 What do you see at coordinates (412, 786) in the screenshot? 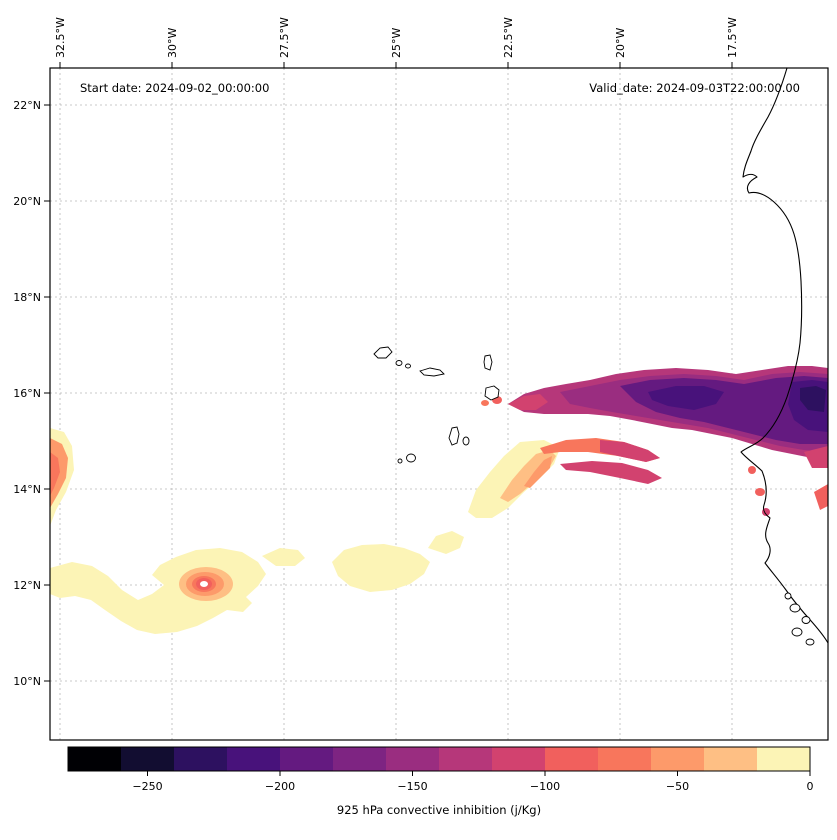
I see `colorbar-tick-label: −150` at bounding box center [412, 786].